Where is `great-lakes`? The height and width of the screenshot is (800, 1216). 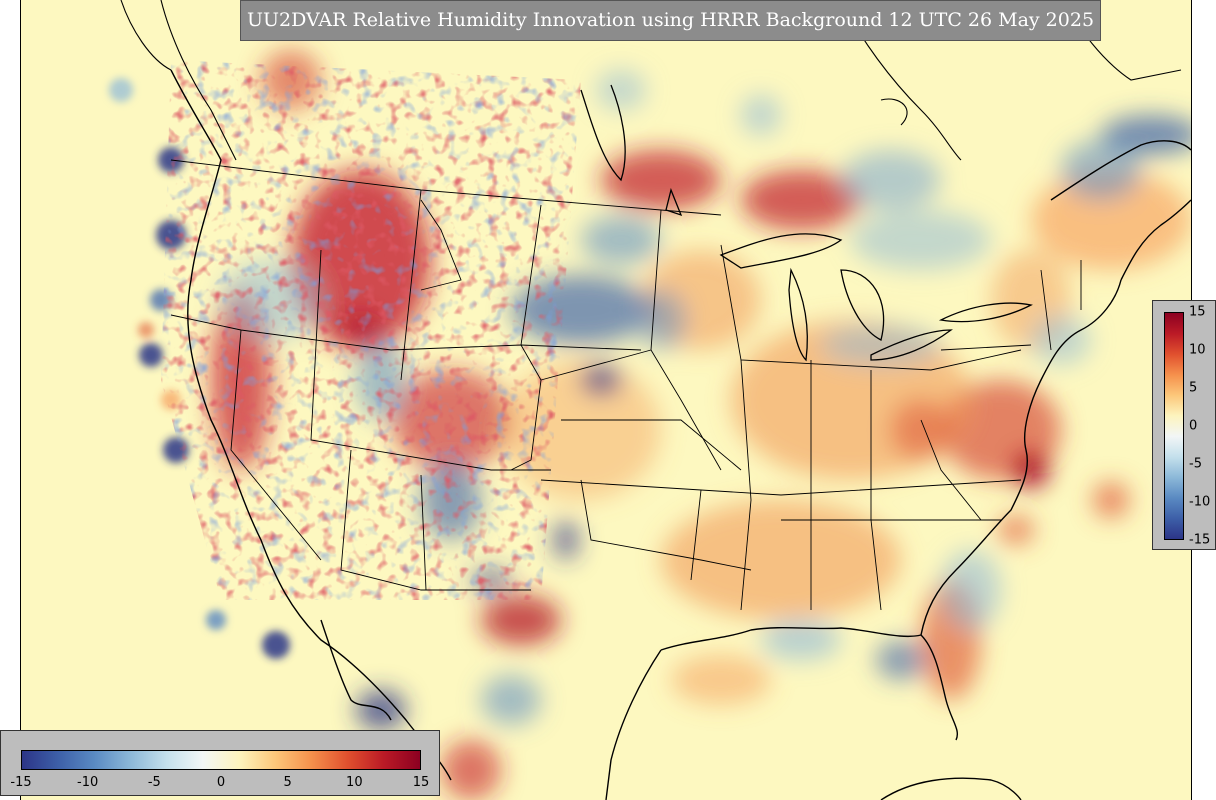 great-lakes is located at coordinates (806, 223).